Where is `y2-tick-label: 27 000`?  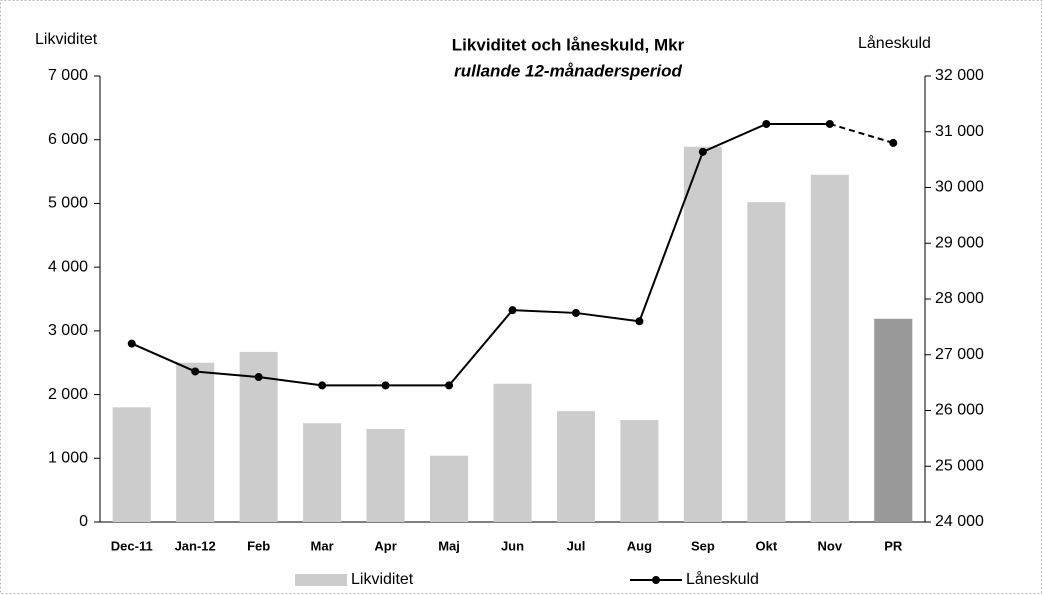
y2-tick-label: 27 000 is located at coordinates (959, 354).